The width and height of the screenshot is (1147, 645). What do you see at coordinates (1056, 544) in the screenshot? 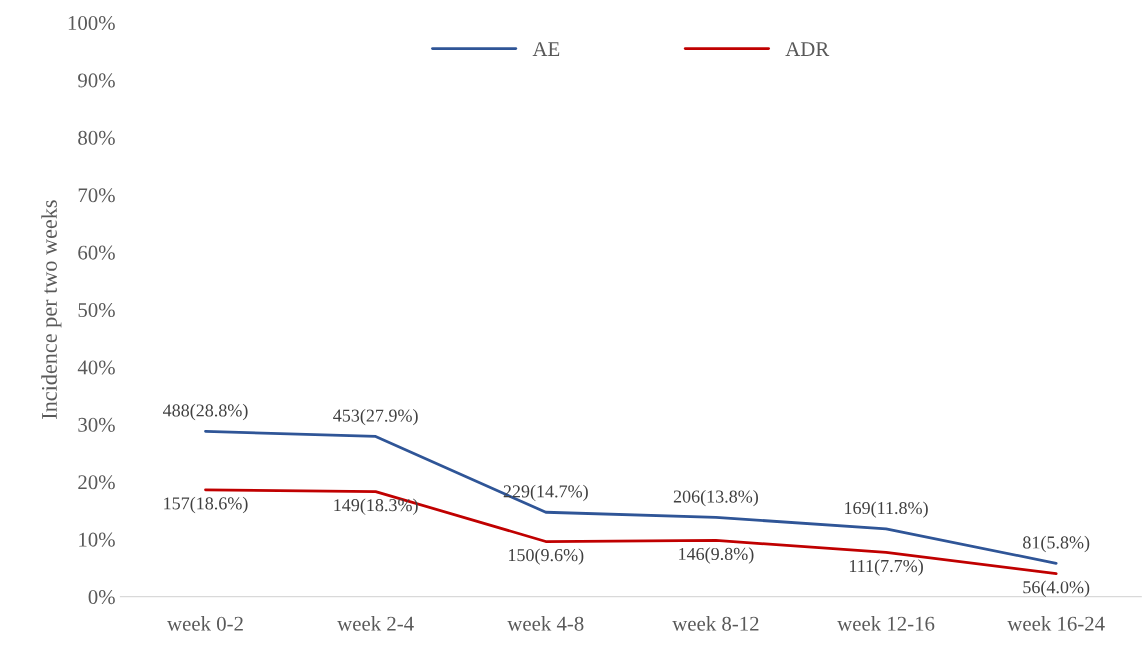
I see `data-label: 81(5.8%)` at bounding box center [1056, 544].